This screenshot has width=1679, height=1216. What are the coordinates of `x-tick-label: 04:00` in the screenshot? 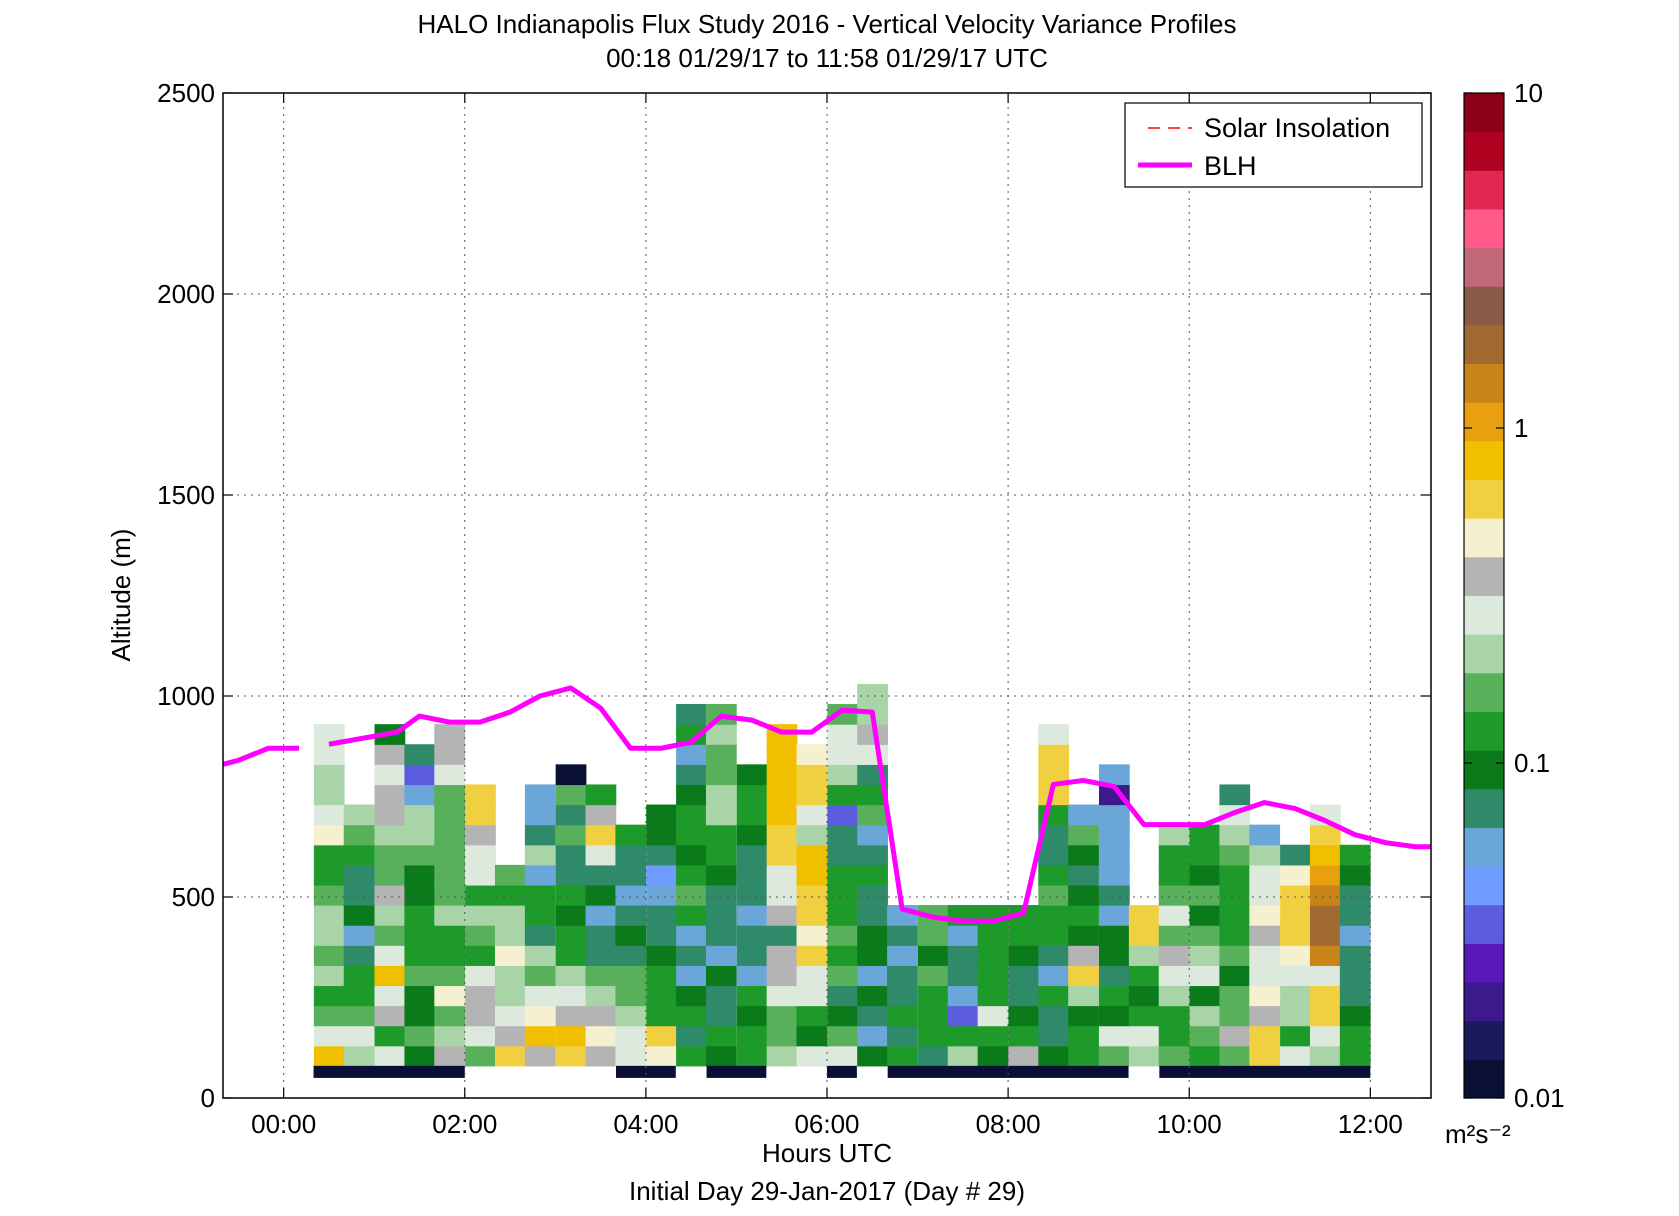 It's located at (645, 1124).